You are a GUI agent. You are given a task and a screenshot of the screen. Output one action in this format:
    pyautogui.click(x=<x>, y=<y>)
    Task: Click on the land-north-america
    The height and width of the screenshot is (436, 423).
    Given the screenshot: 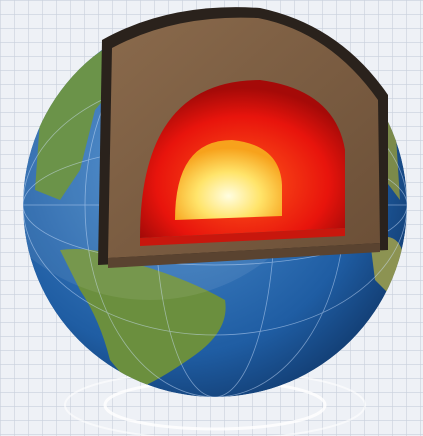 What is the action you would take?
    pyautogui.click(x=105, y=112)
    